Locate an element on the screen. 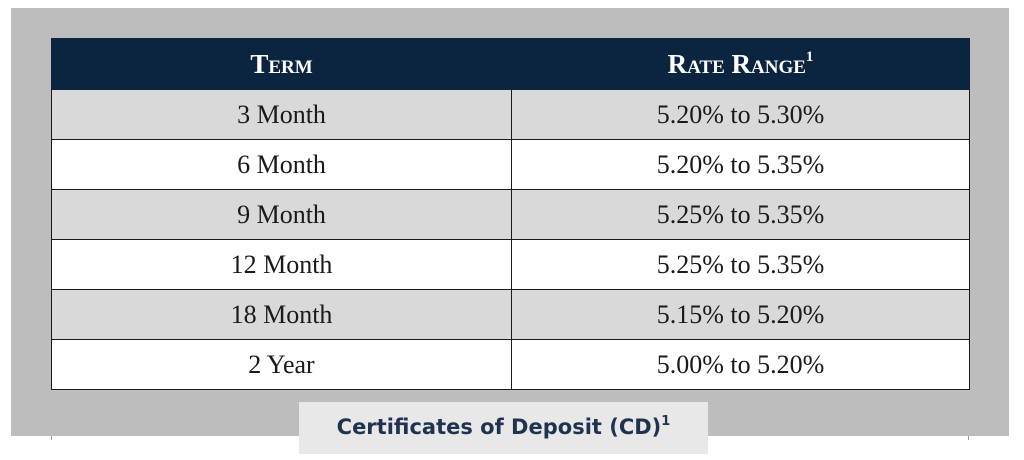  header-term: Term is located at coordinates (281, 64).